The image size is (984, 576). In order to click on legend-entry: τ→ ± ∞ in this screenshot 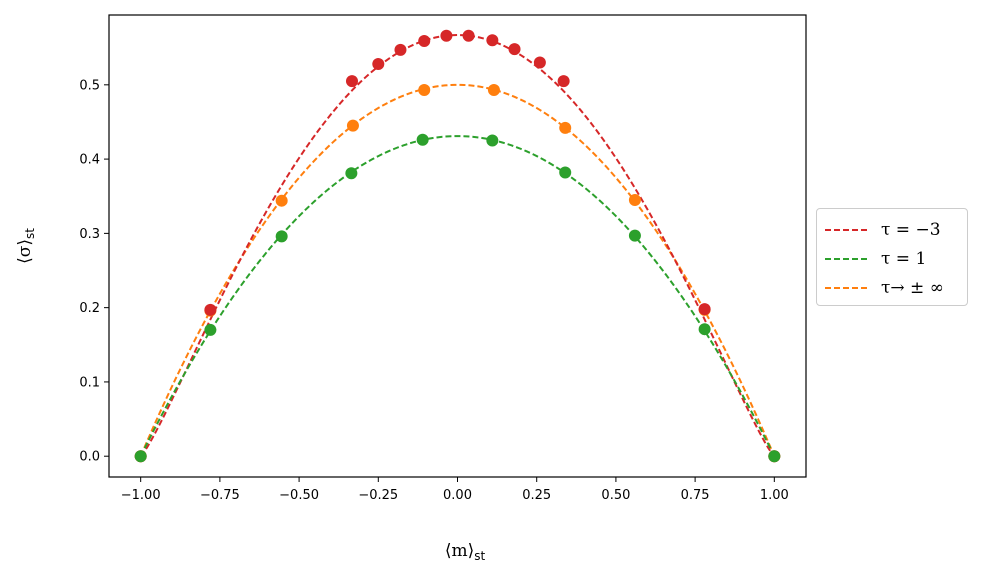, I will do `click(892, 287)`.